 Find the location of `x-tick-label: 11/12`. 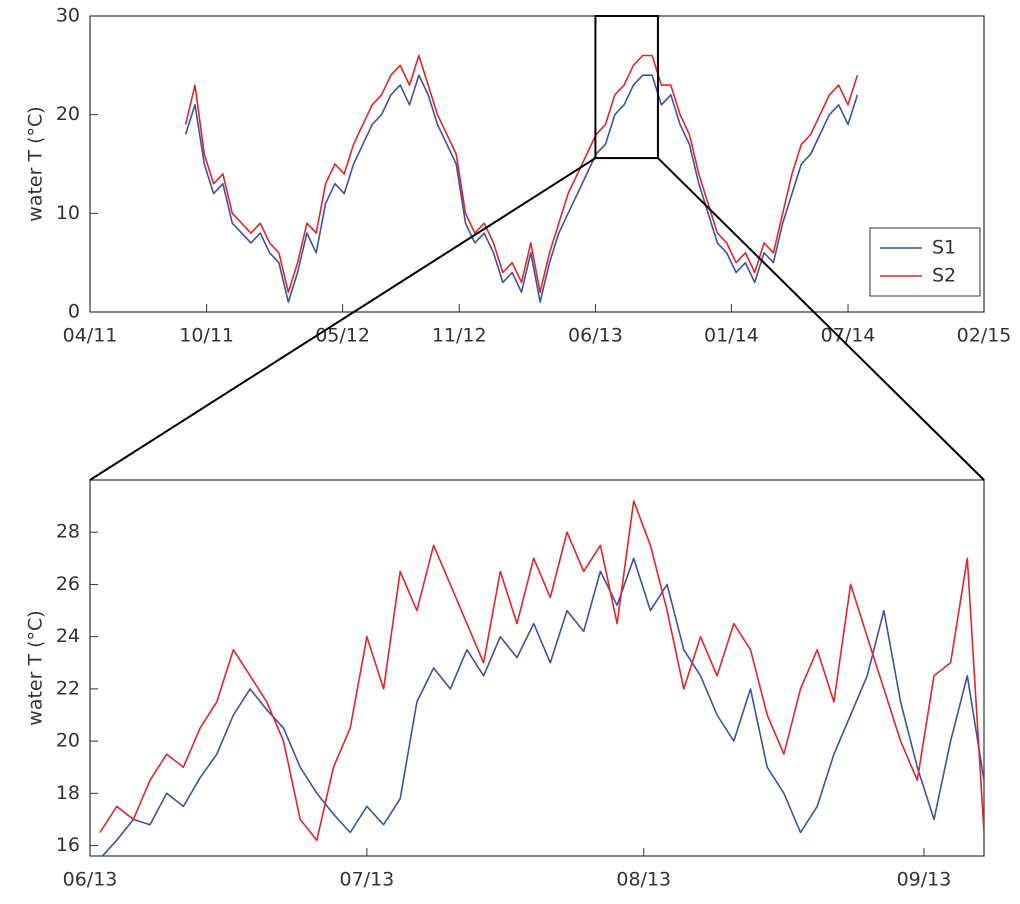

x-tick-label: 11/12 is located at coordinates (459, 336).